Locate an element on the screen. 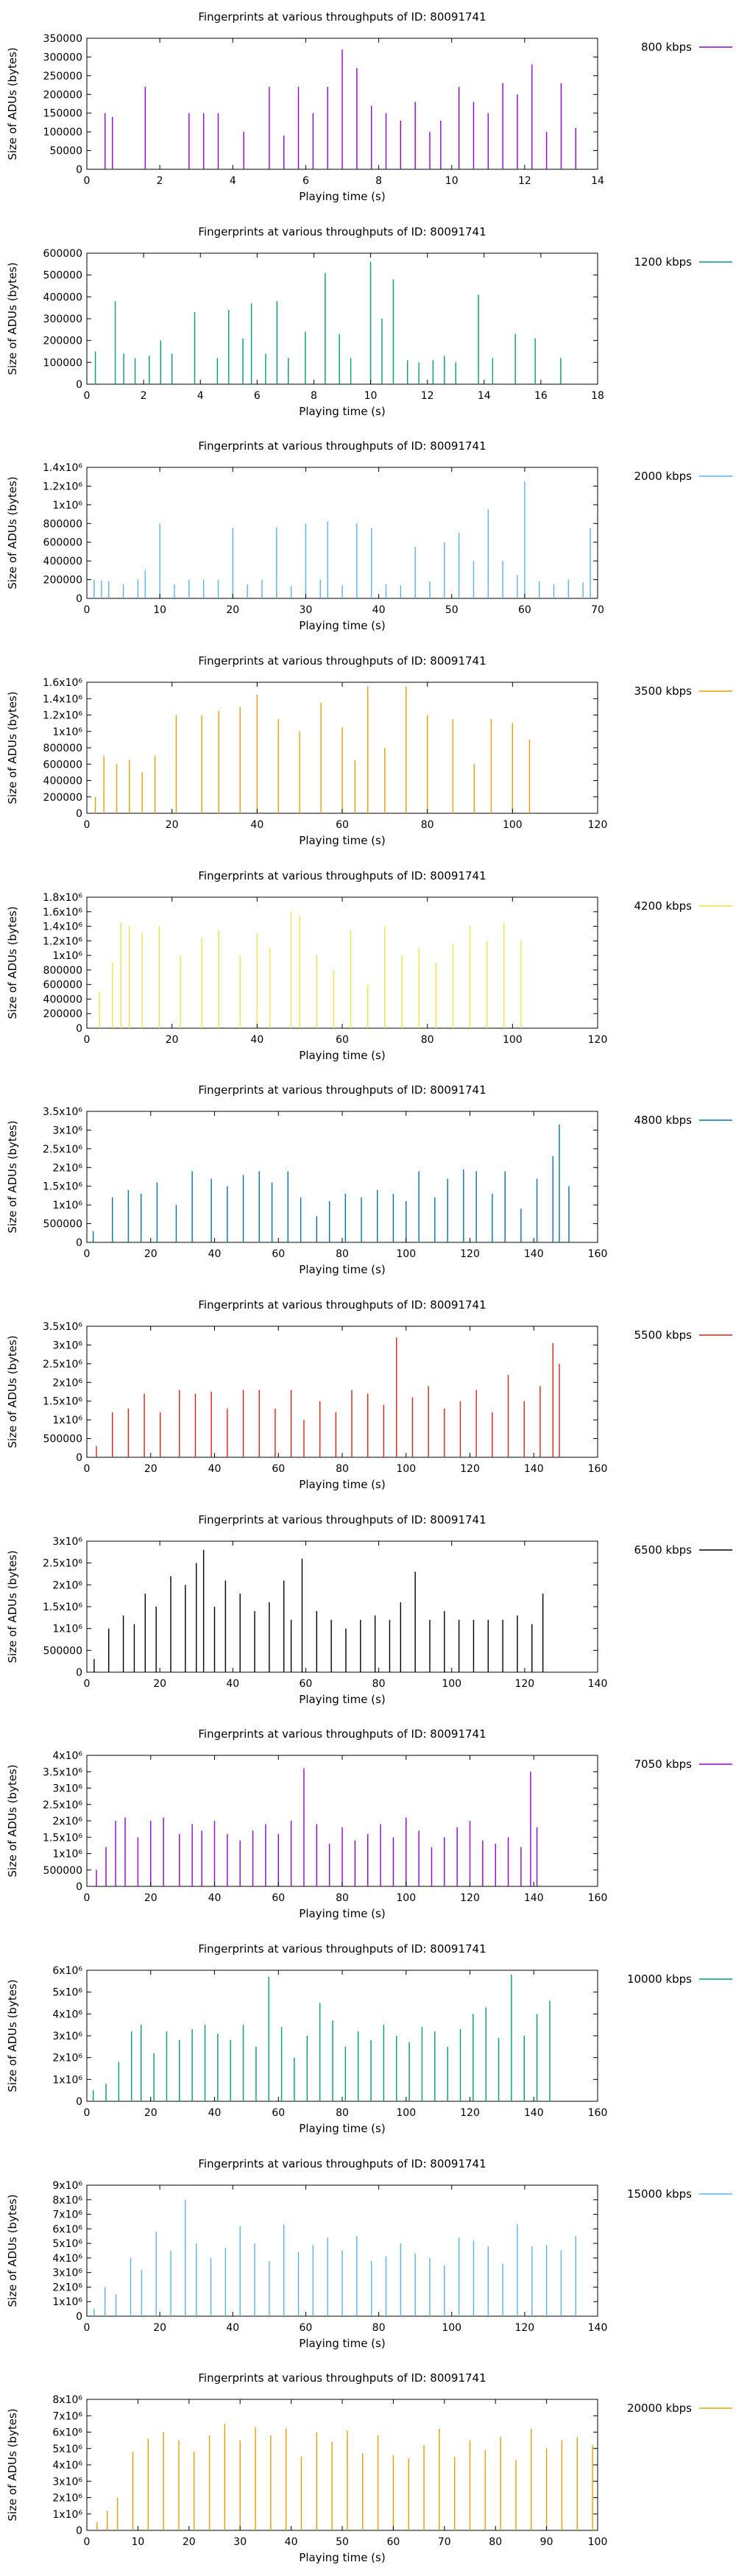 The width and height of the screenshot is (736, 2576). legend-label: 800 kbps is located at coordinates (666, 47).